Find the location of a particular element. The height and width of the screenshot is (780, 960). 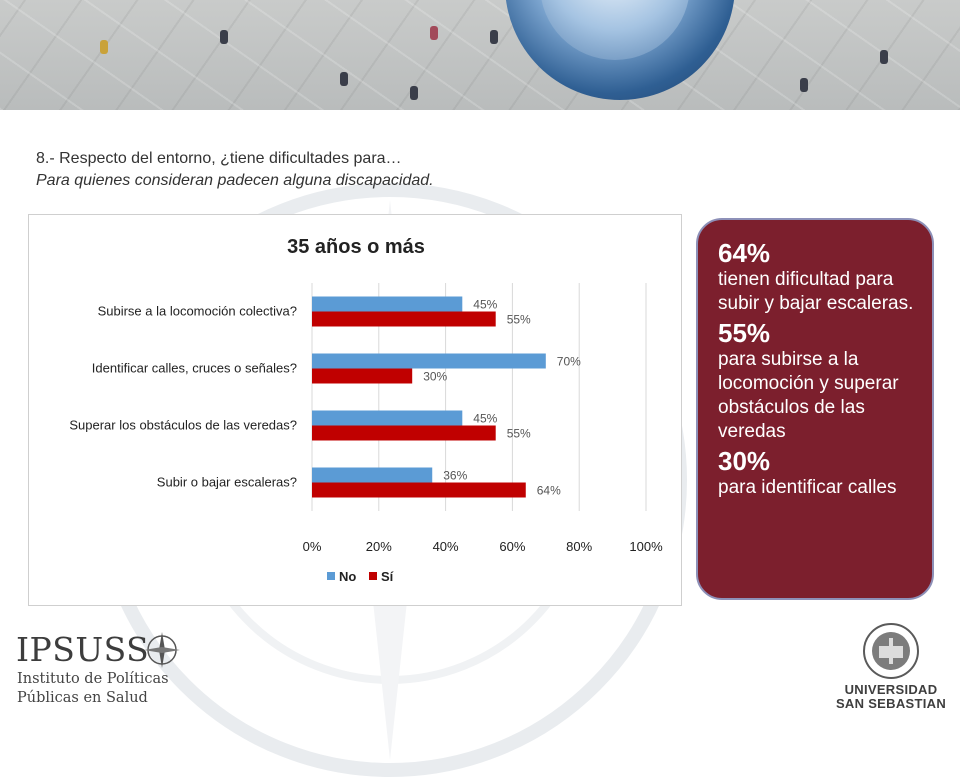

data-label-si: 30% is located at coordinates (435, 377).